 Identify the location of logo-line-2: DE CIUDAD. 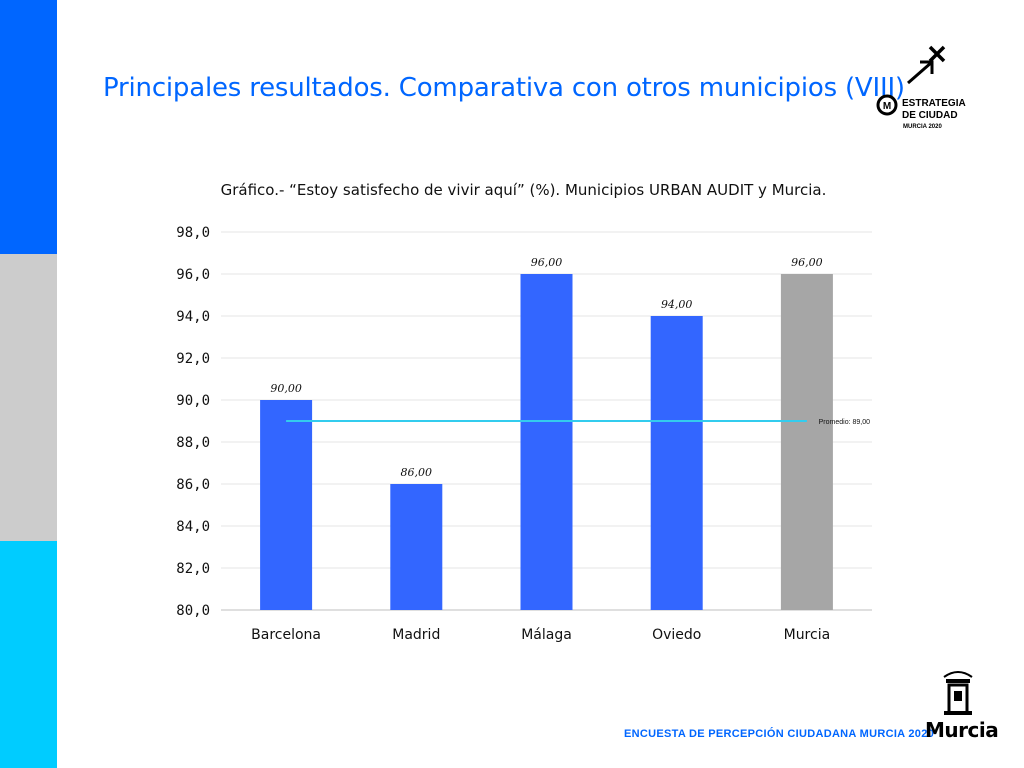
(930, 115).